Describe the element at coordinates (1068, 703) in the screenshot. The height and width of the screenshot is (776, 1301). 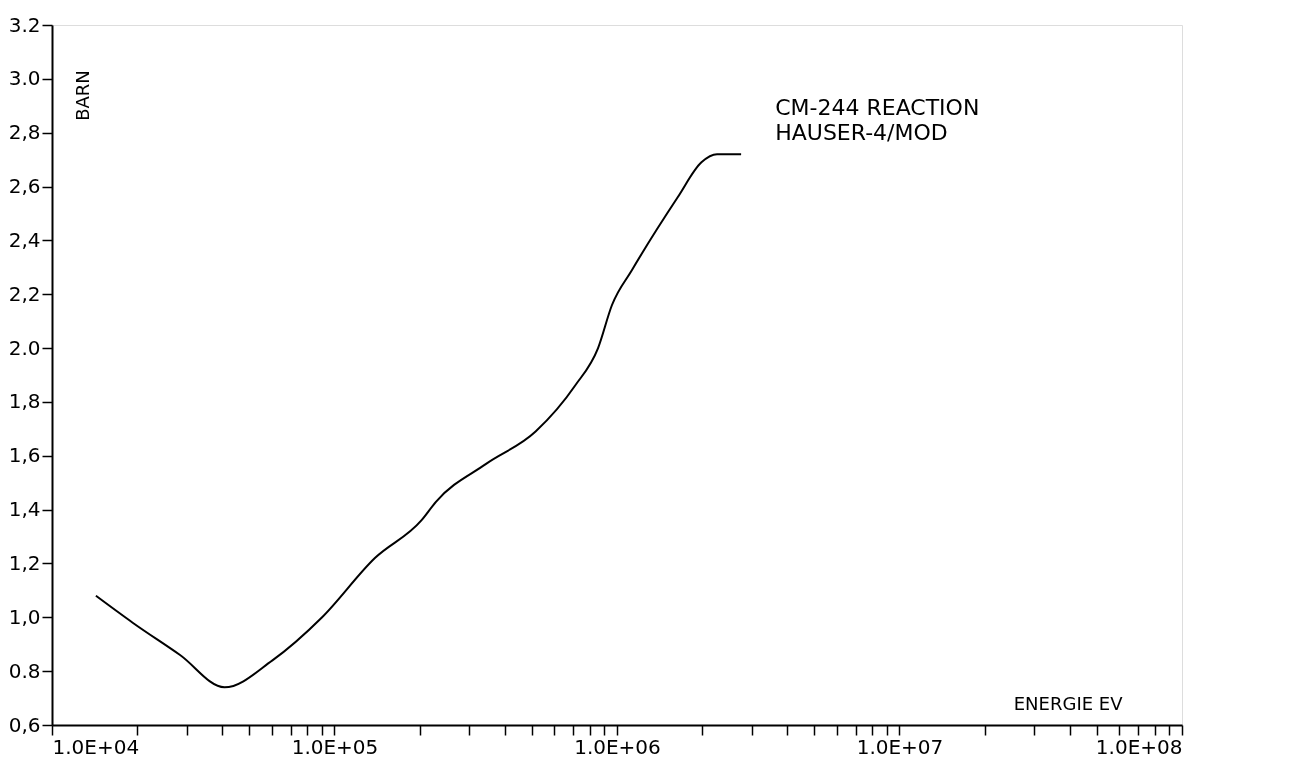
I see `x-axis-title: ENERGIE EV` at that location.